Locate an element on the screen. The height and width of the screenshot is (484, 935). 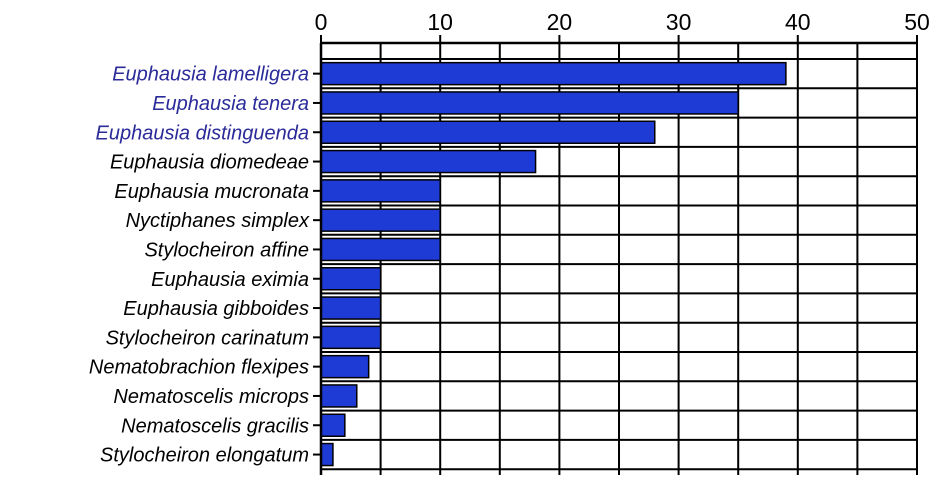
x-tick-label: 30 is located at coordinates (679, 22).